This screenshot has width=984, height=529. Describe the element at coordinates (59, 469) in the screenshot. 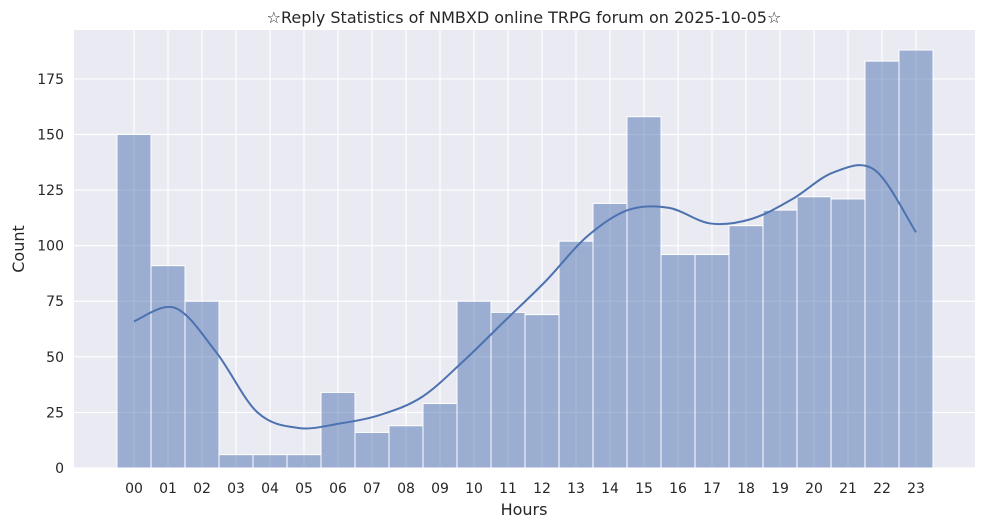

I see `y-tick-label: 0` at that location.